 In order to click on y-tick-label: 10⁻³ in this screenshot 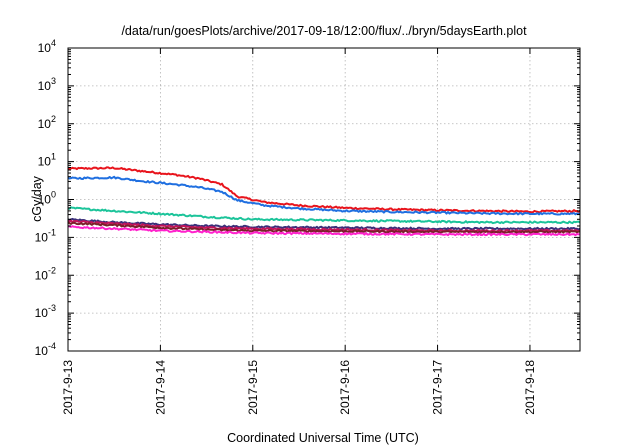, I will do `click(45, 311)`.